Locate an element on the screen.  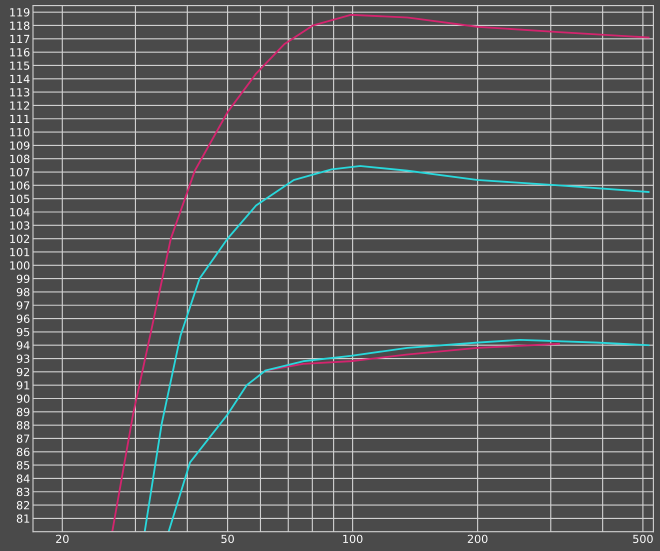
y-tick-label: 91 is located at coordinates (23, 385).